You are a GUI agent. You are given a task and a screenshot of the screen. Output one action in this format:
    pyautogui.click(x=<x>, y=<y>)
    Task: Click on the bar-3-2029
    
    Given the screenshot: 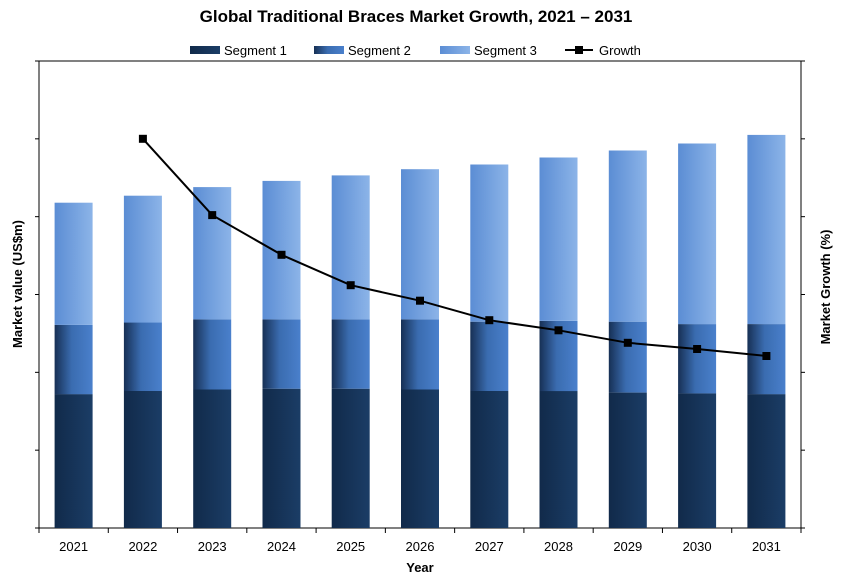 What is the action you would take?
    pyautogui.click(x=627, y=236)
    